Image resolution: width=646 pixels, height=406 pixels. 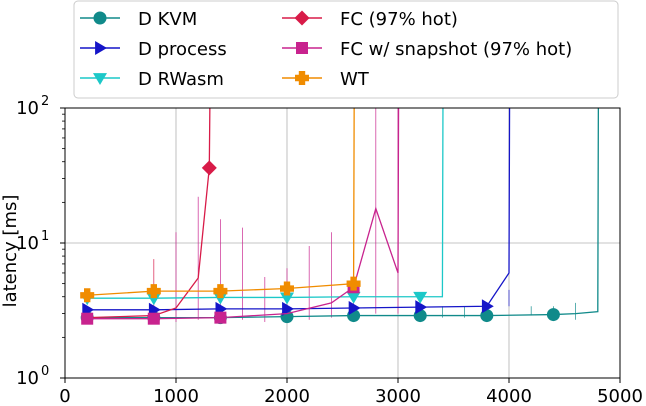 I want to click on legend-item: D KVM, so click(x=138, y=19).